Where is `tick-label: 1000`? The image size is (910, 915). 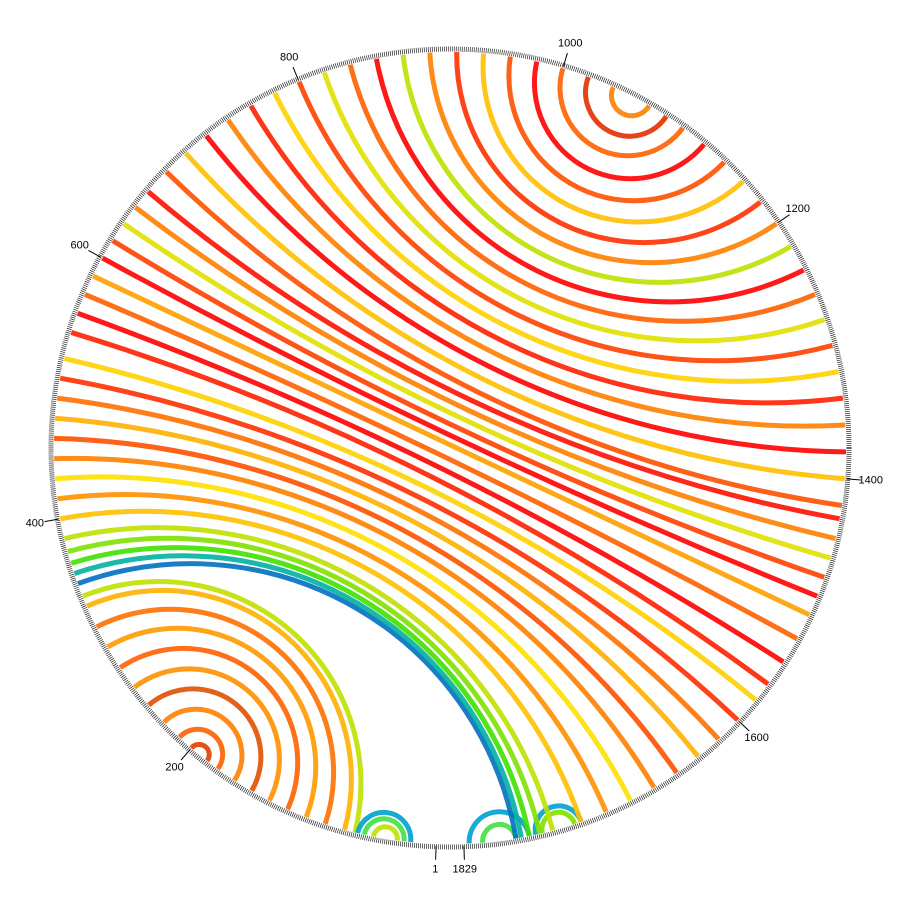 tick-label: 1000 is located at coordinates (570, 43).